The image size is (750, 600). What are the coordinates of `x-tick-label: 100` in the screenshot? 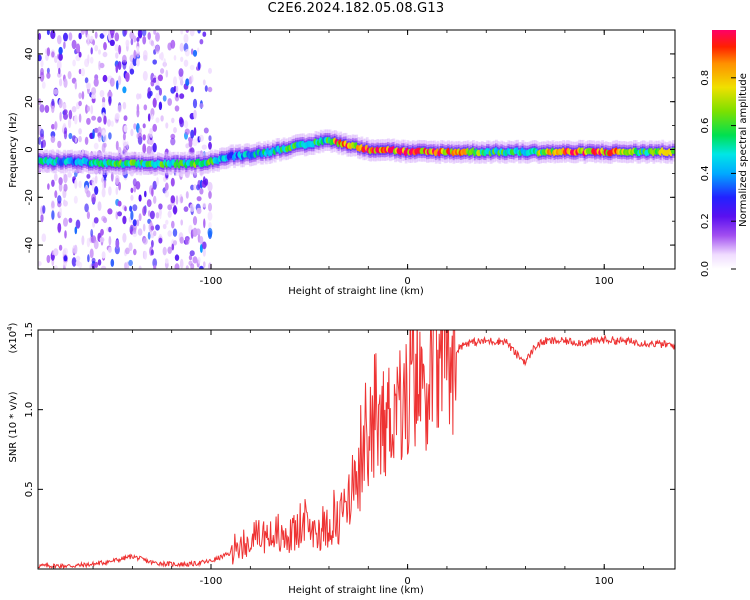 It's located at (604, 281).